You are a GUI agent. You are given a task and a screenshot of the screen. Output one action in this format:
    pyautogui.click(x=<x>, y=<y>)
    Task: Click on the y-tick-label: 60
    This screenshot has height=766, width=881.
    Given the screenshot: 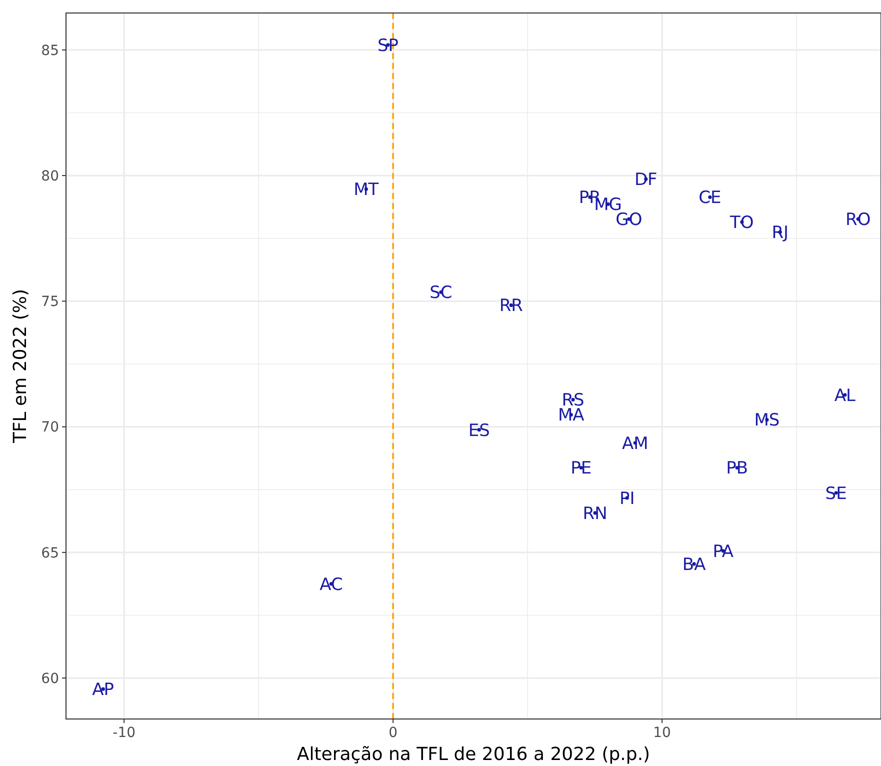 What is the action you would take?
    pyautogui.click(x=50, y=678)
    